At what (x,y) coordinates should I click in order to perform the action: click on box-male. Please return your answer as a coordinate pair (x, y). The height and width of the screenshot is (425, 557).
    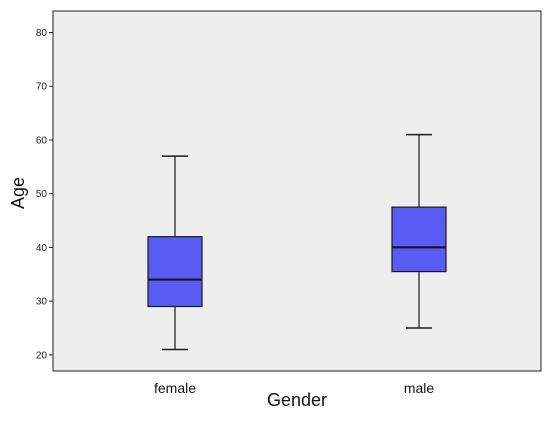
    Looking at the image, I should click on (419, 231).